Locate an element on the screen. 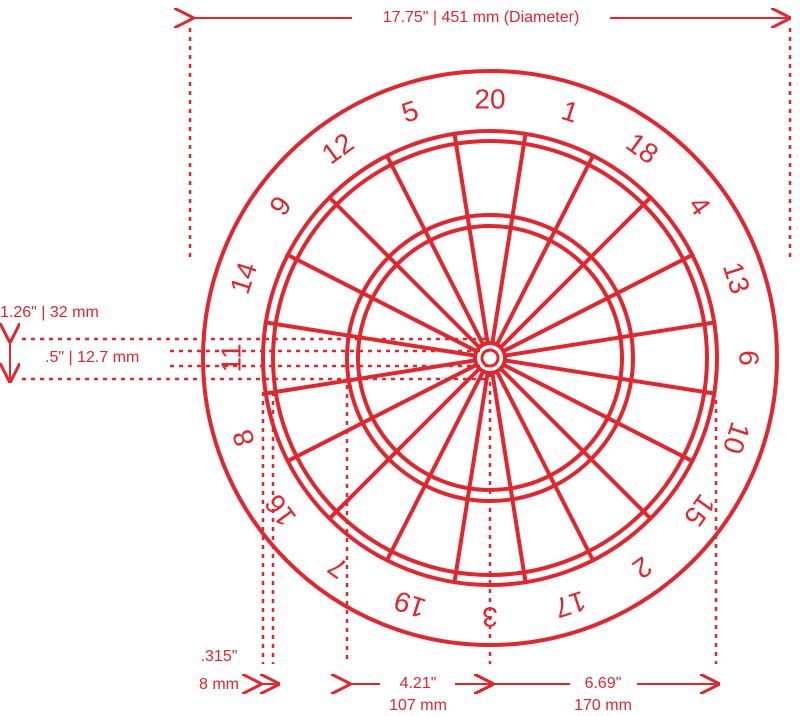  score-number-5: 5 is located at coordinates (410, 111).